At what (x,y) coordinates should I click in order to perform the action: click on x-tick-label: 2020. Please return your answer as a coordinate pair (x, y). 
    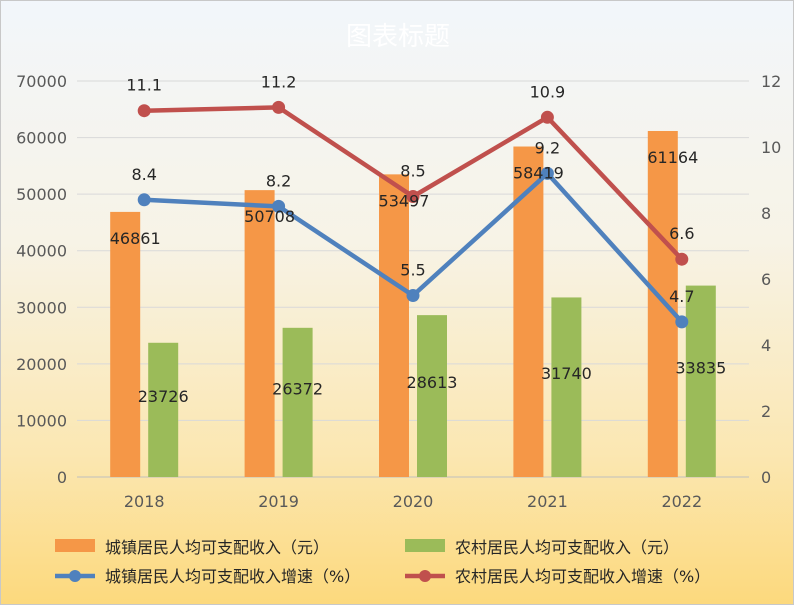
    Looking at the image, I should click on (413, 501).